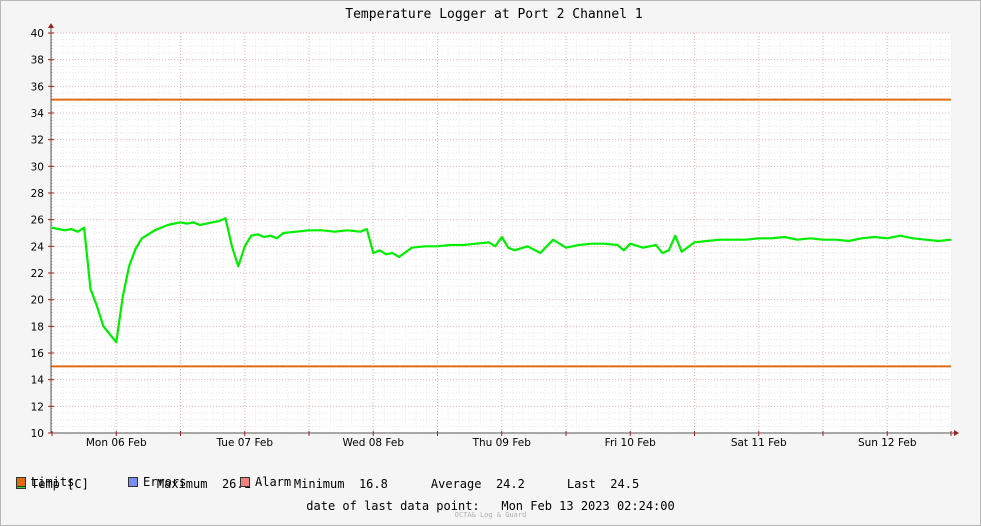 This screenshot has height=526, width=981. I want to click on x-tick-label: Mon 06 Feb, so click(116, 443).